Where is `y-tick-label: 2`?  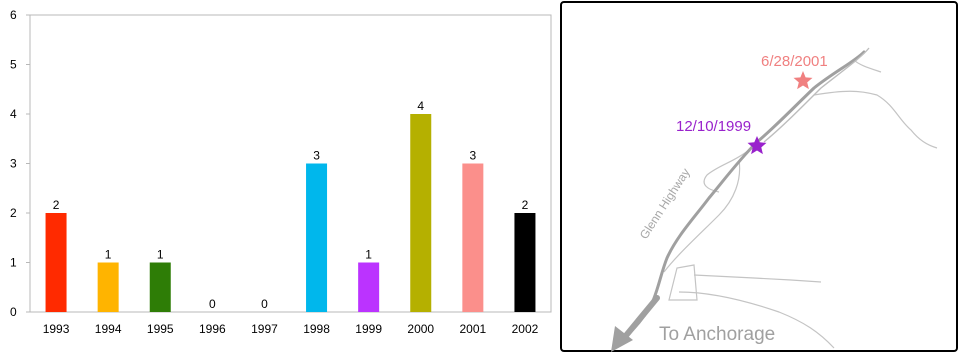
y-tick-label: 2 is located at coordinates (13, 213).